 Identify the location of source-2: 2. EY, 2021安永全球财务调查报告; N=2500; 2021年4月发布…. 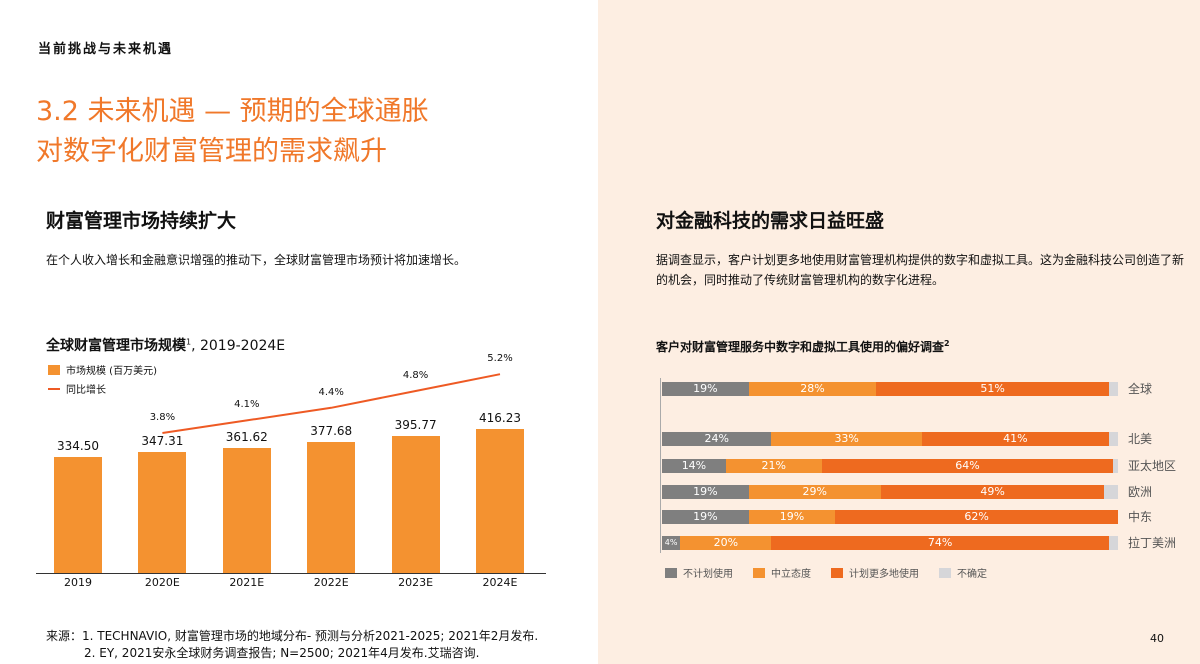
(282, 653).